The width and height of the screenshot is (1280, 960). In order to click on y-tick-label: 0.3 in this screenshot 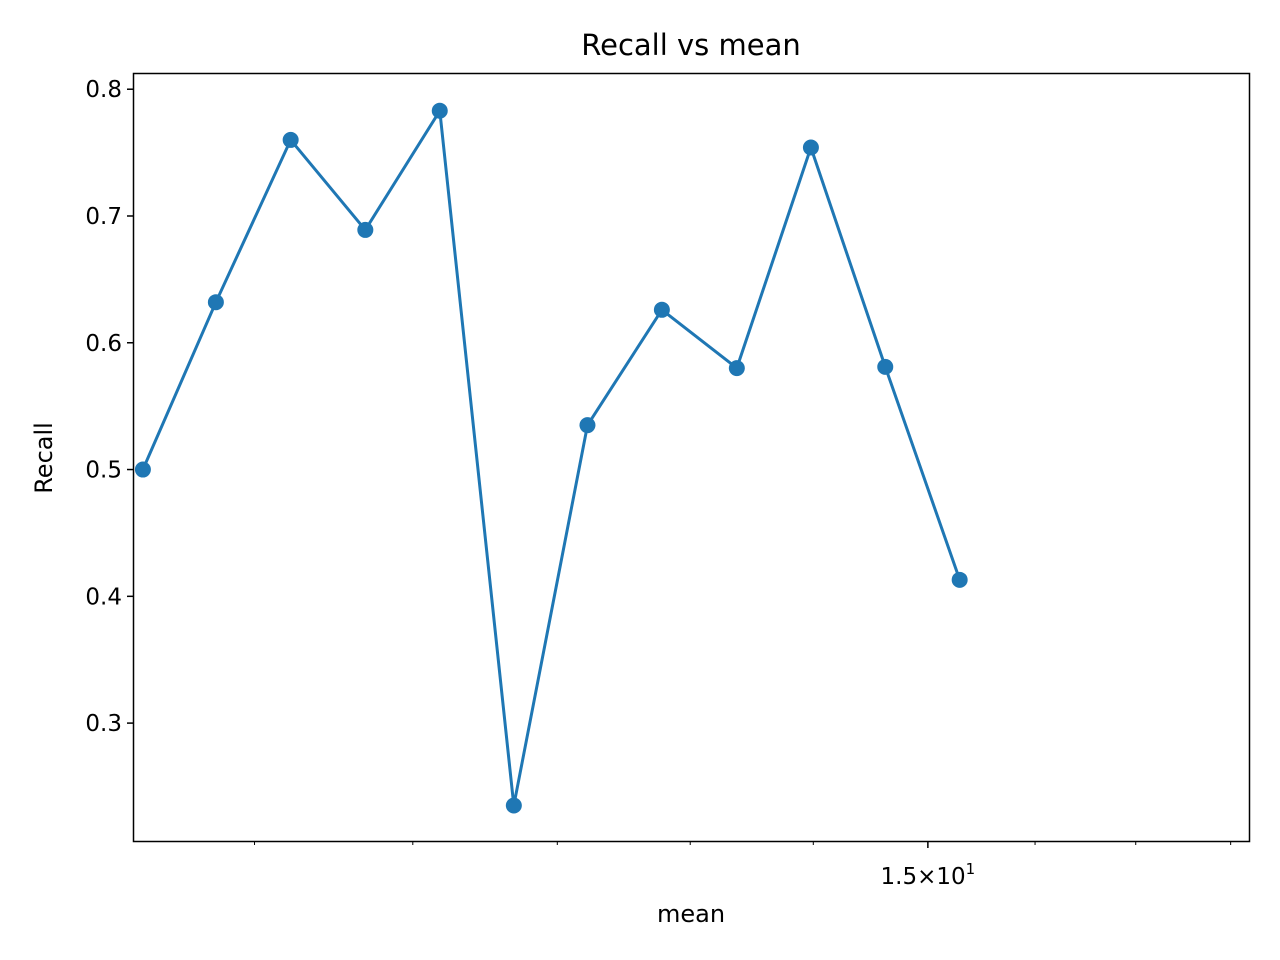, I will do `click(103, 724)`.